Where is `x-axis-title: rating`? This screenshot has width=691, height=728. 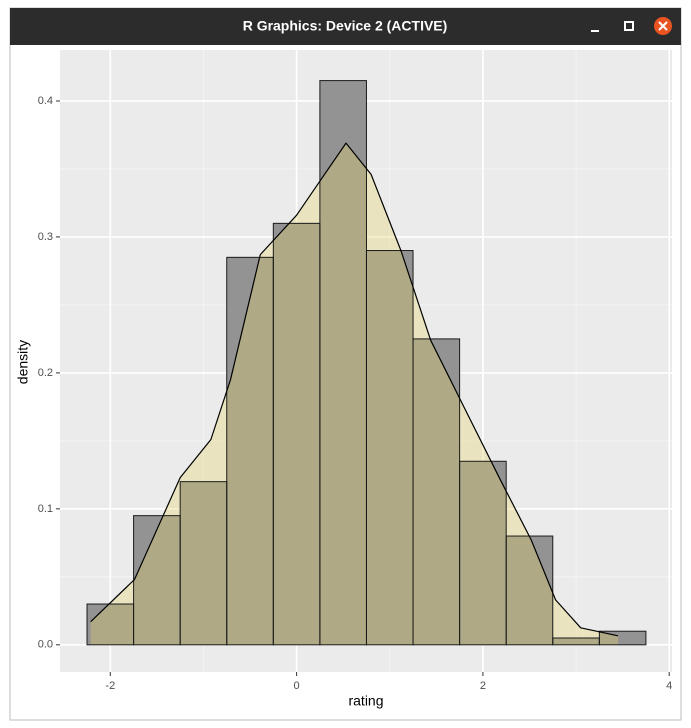
x-axis-title: rating is located at coordinates (365, 701).